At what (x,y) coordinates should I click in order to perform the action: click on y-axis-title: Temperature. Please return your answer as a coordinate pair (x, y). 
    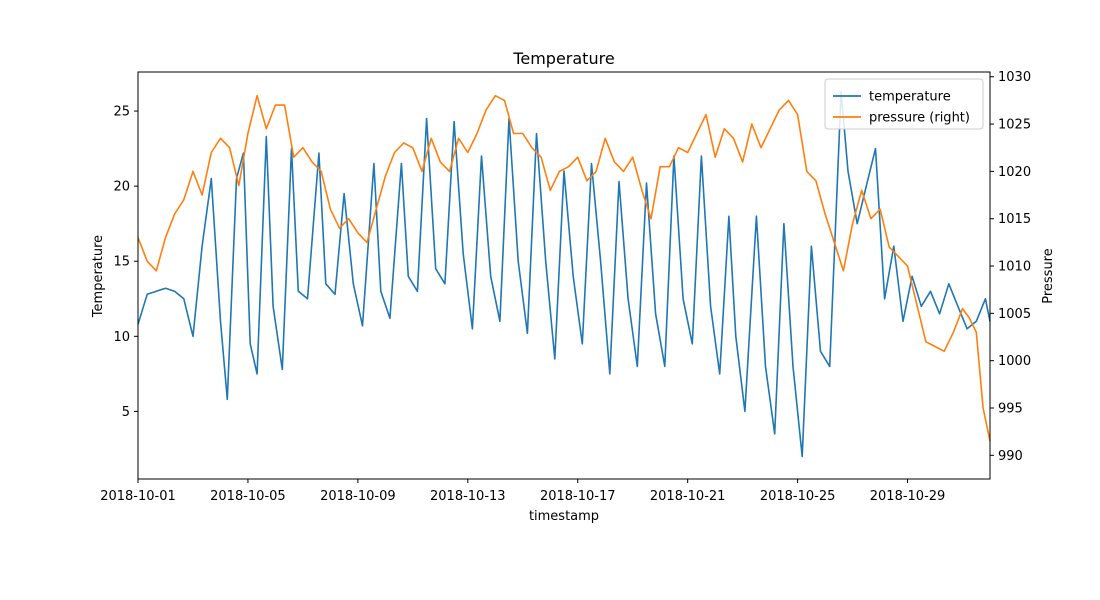
    Looking at the image, I should click on (98, 276).